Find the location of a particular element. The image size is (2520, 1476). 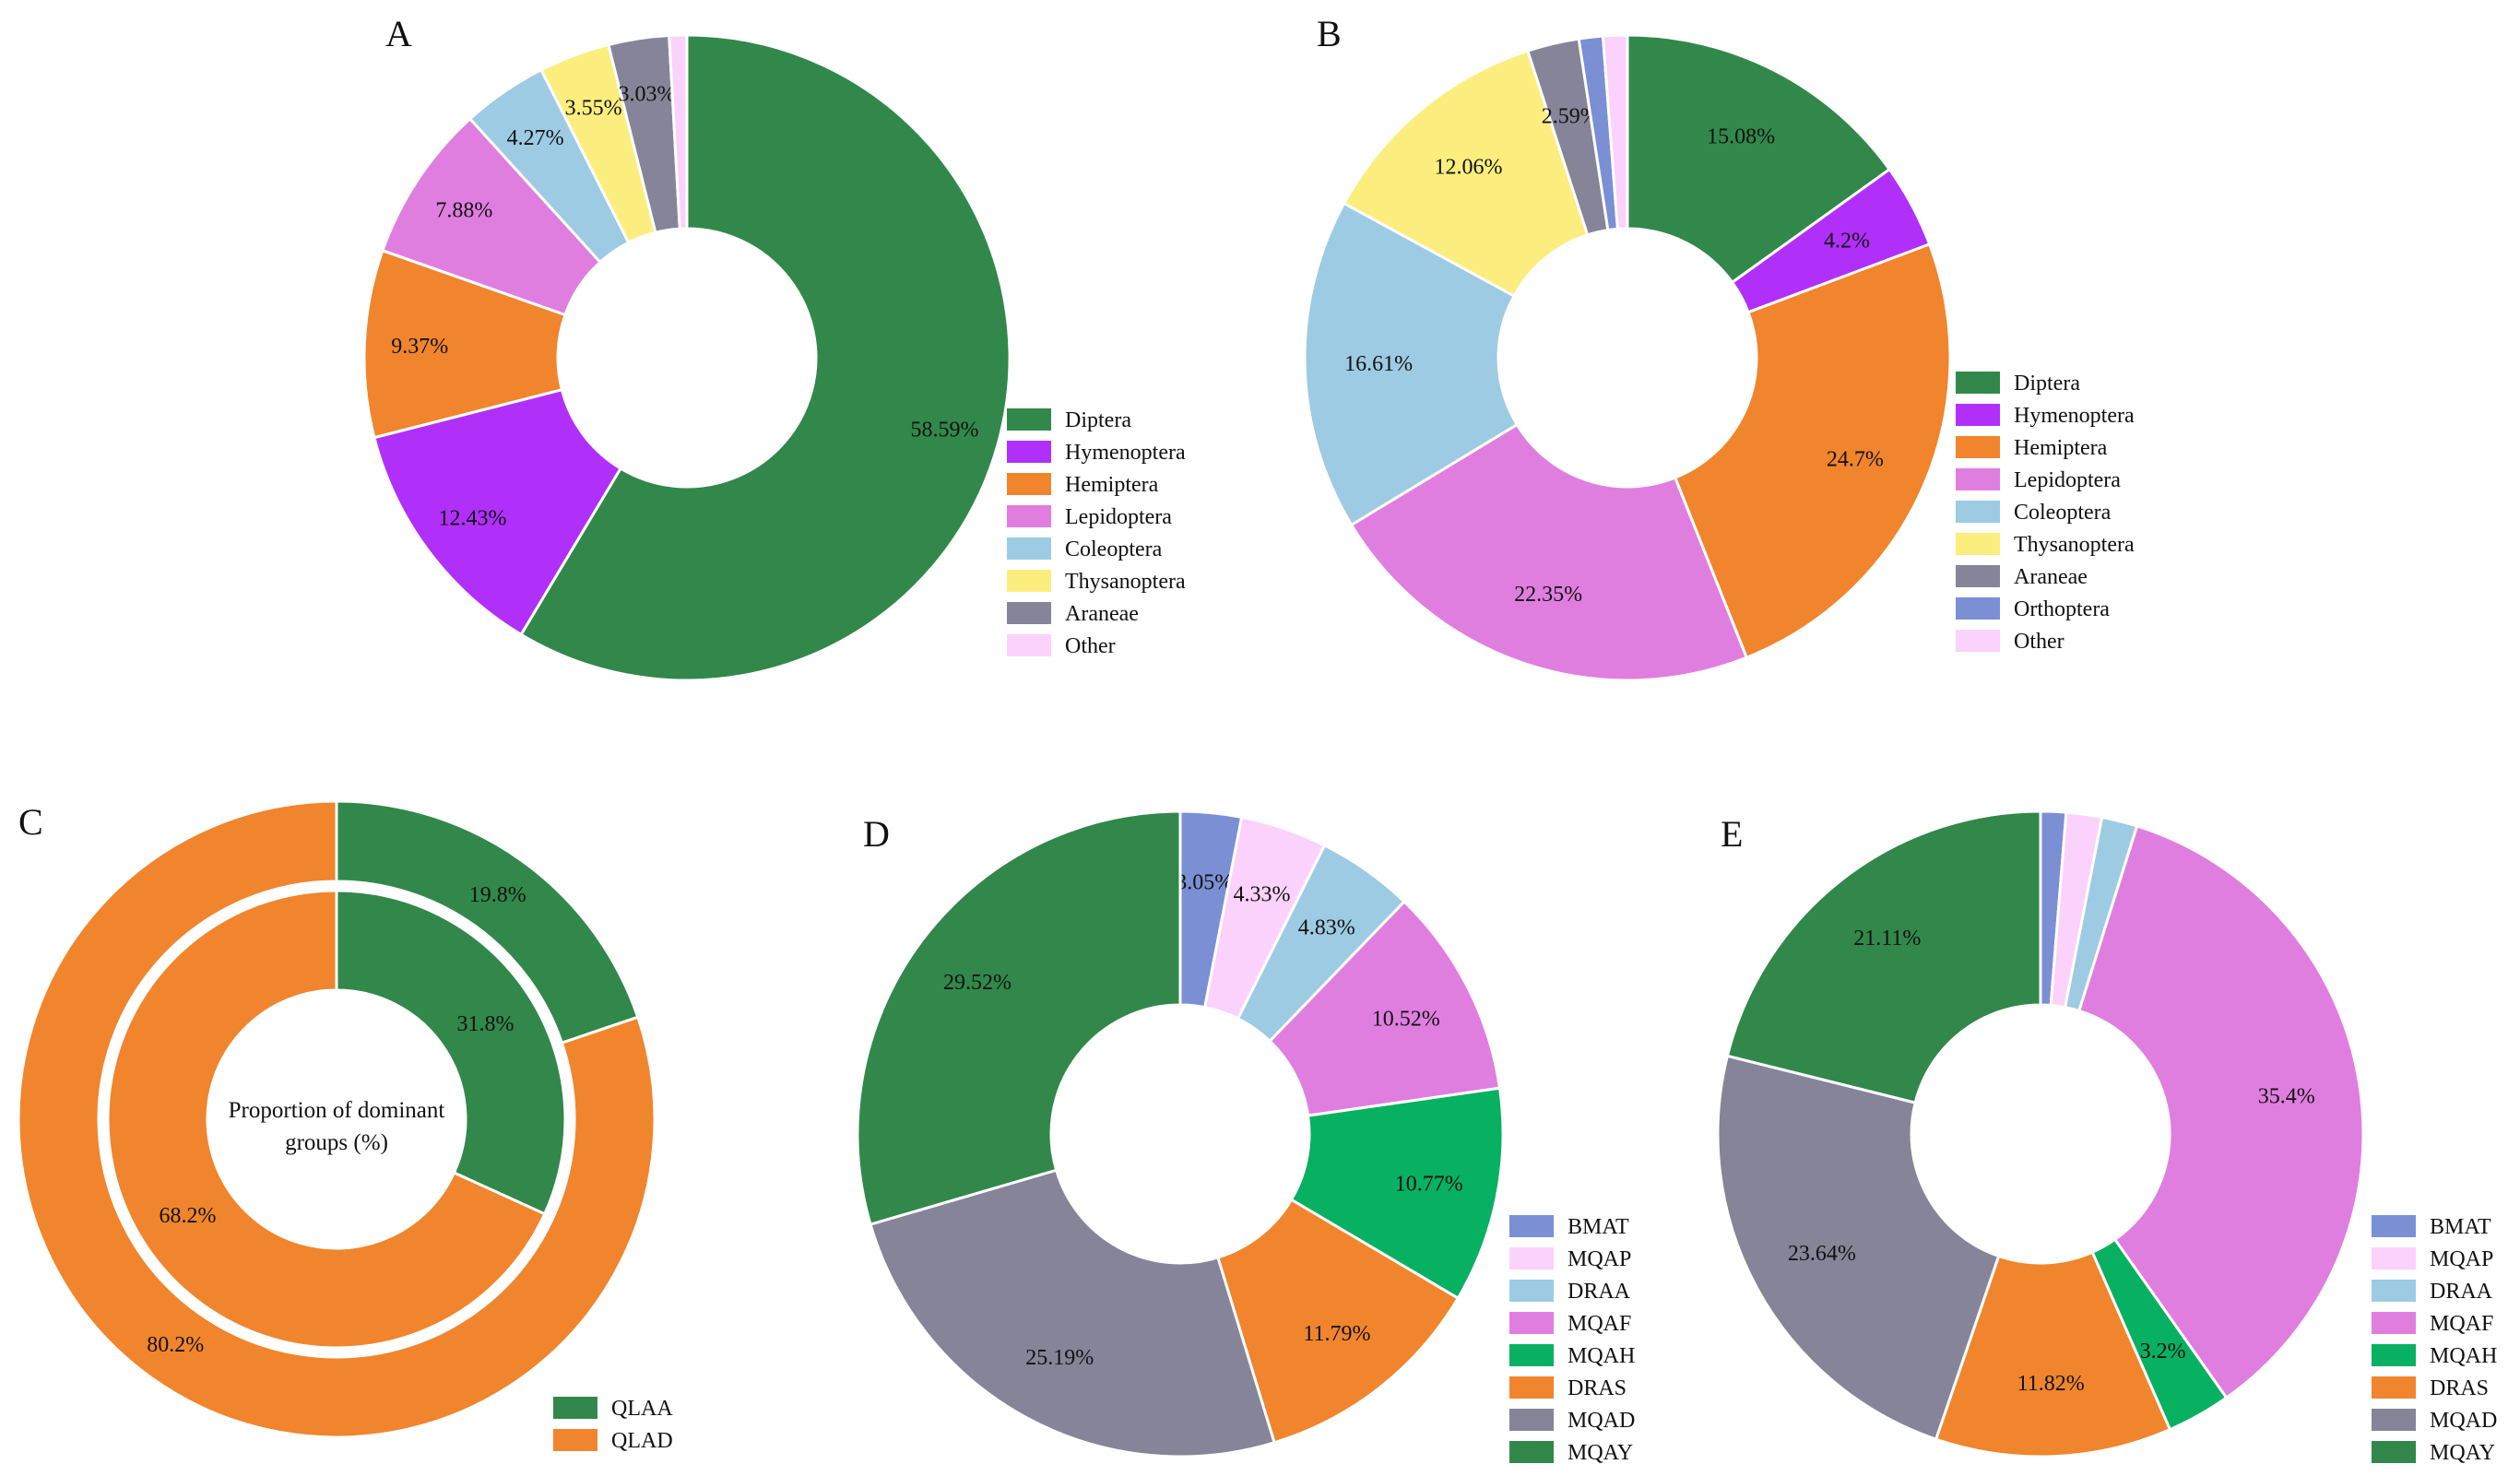

panel-d-label-mqay: 29.52% is located at coordinates (977, 983).